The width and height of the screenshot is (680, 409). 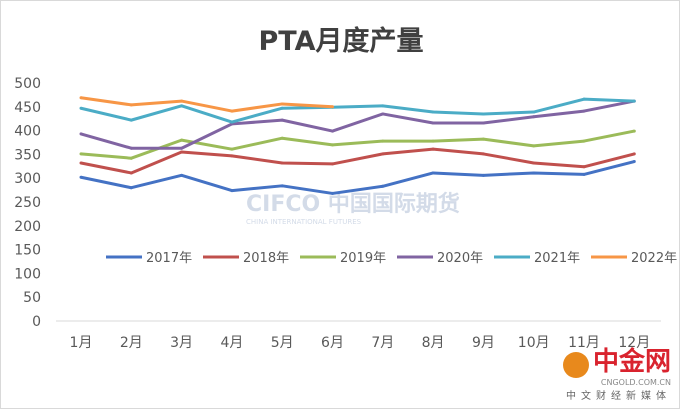 What do you see at coordinates (382, 343) in the screenshot?
I see `x-tick-label: 7月` at bounding box center [382, 343].